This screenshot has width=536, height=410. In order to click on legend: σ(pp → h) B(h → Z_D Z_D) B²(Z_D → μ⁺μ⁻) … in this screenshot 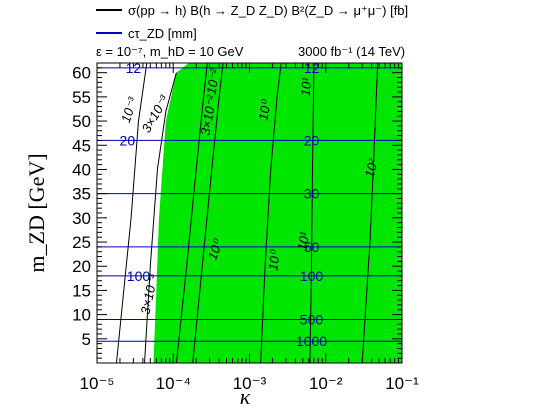, I will do `click(252, 31)`.